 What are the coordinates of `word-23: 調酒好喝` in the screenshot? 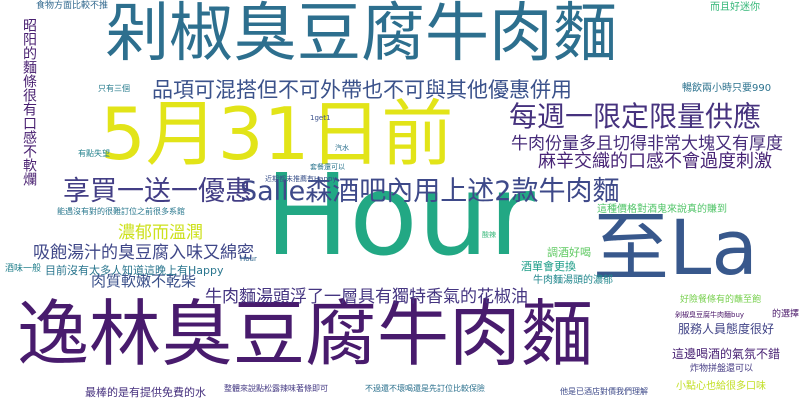 It's located at (569, 252).